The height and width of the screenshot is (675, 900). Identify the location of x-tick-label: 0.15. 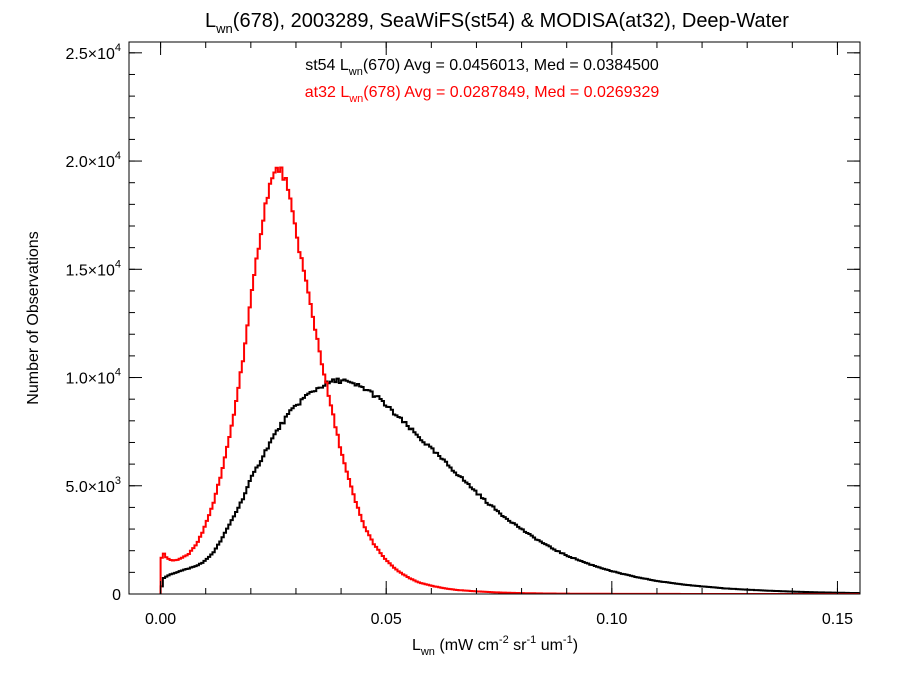
(837, 619).